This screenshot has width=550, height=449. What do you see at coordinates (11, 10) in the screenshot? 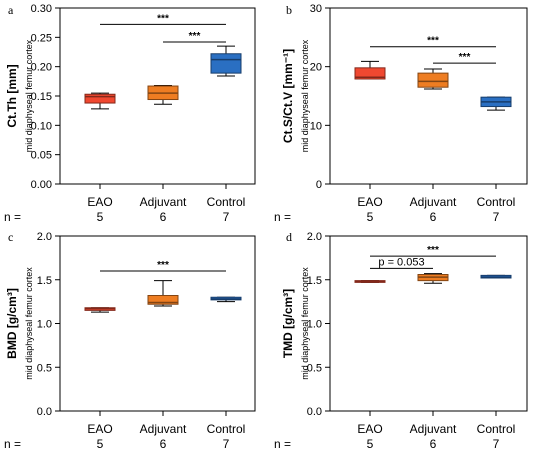
I see `panel-label: a` at bounding box center [11, 10].